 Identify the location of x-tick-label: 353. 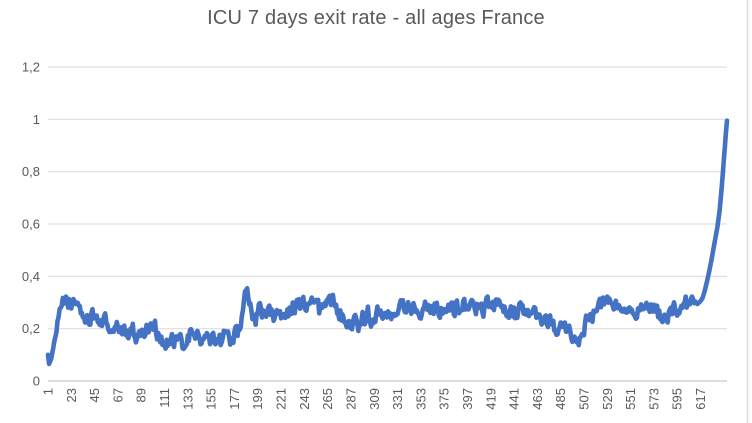
(420, 399).